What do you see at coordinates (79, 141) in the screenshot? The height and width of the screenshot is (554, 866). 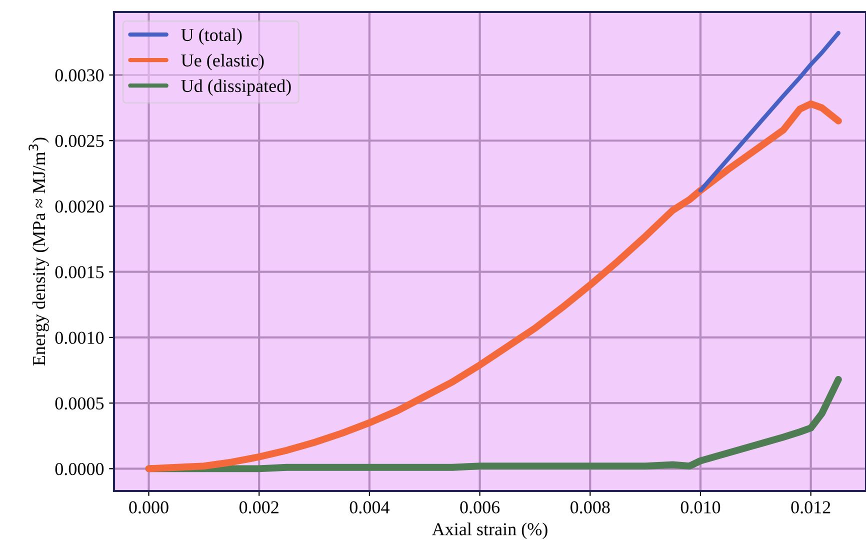 I see `y-tick-label: 0.0025` at bounding box center [79, 141].